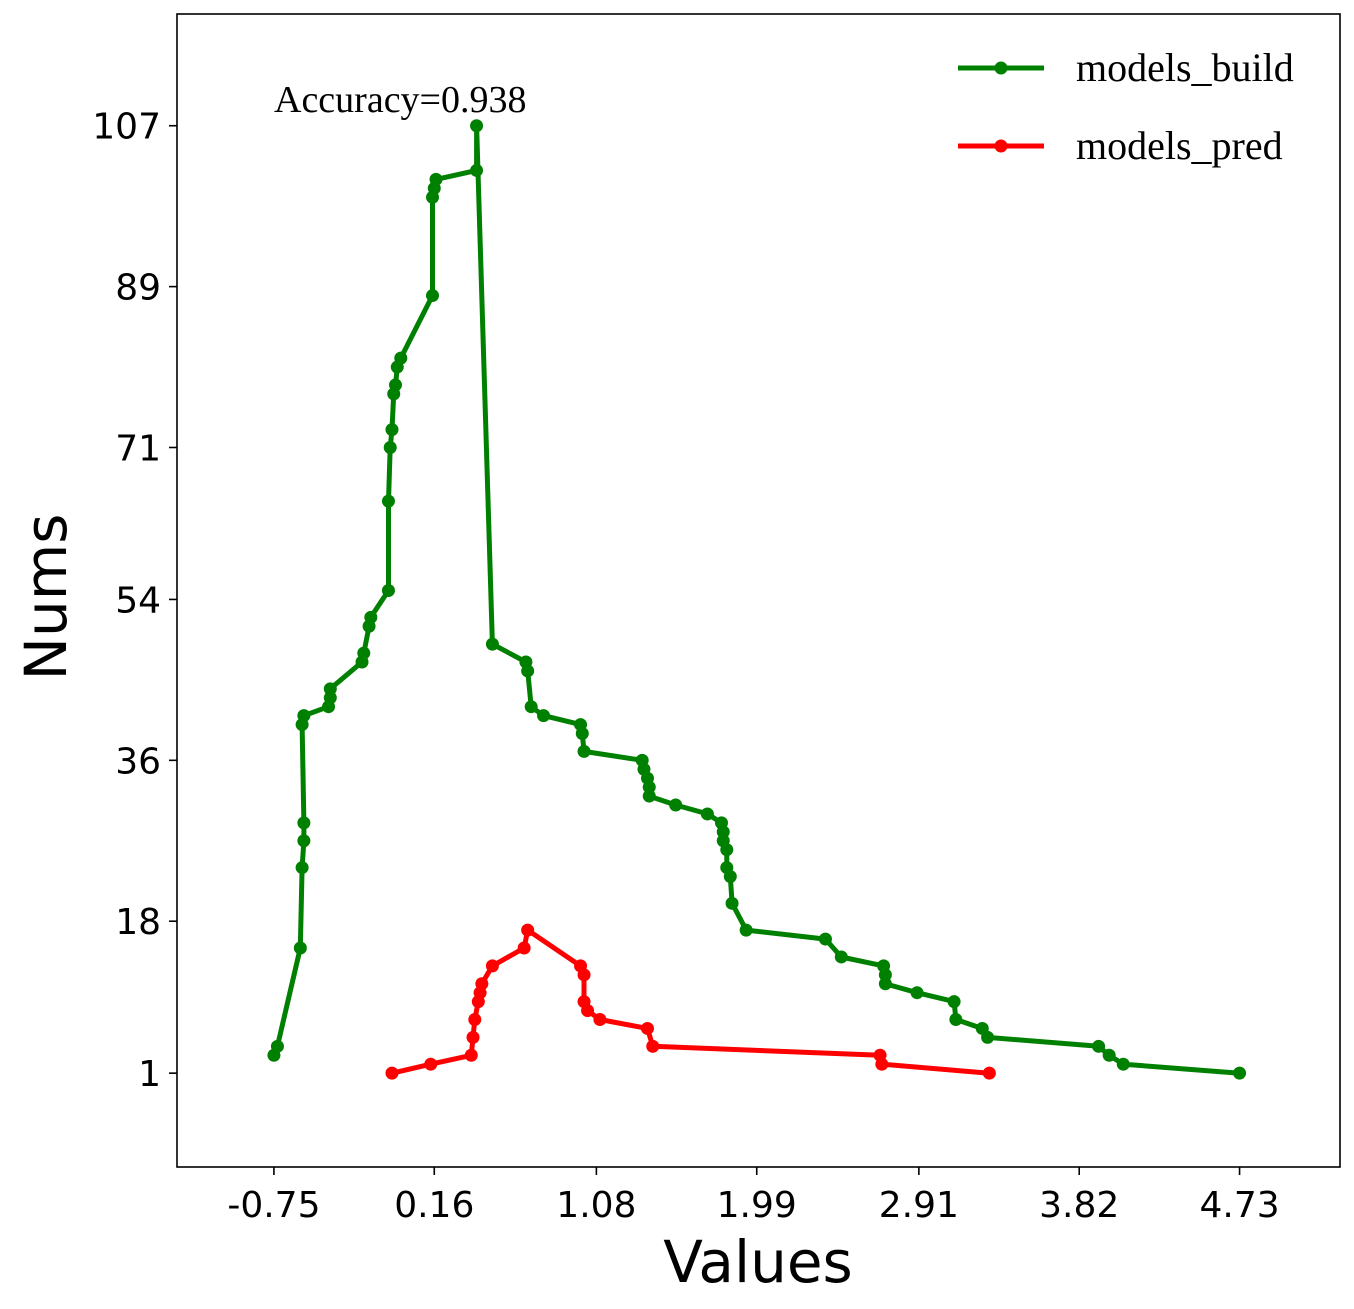  I want to click on x-tick-label: -0.75, so click(273, 1205).